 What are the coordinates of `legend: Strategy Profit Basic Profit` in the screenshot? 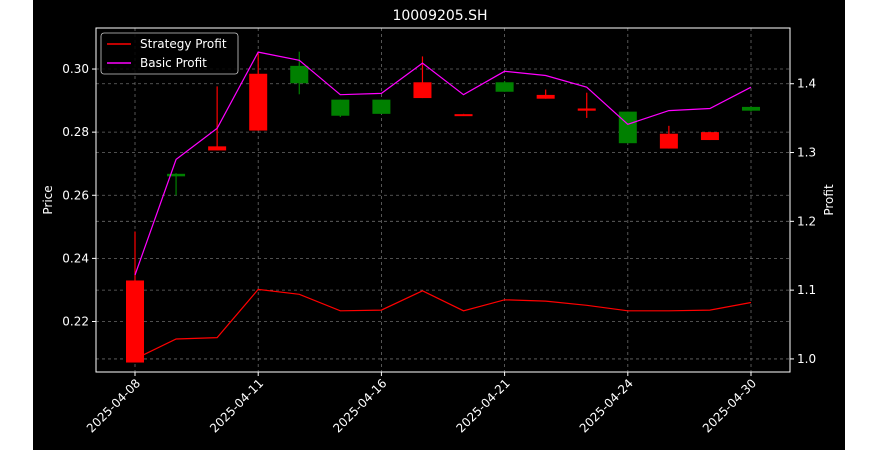 It's located at (169, 53).